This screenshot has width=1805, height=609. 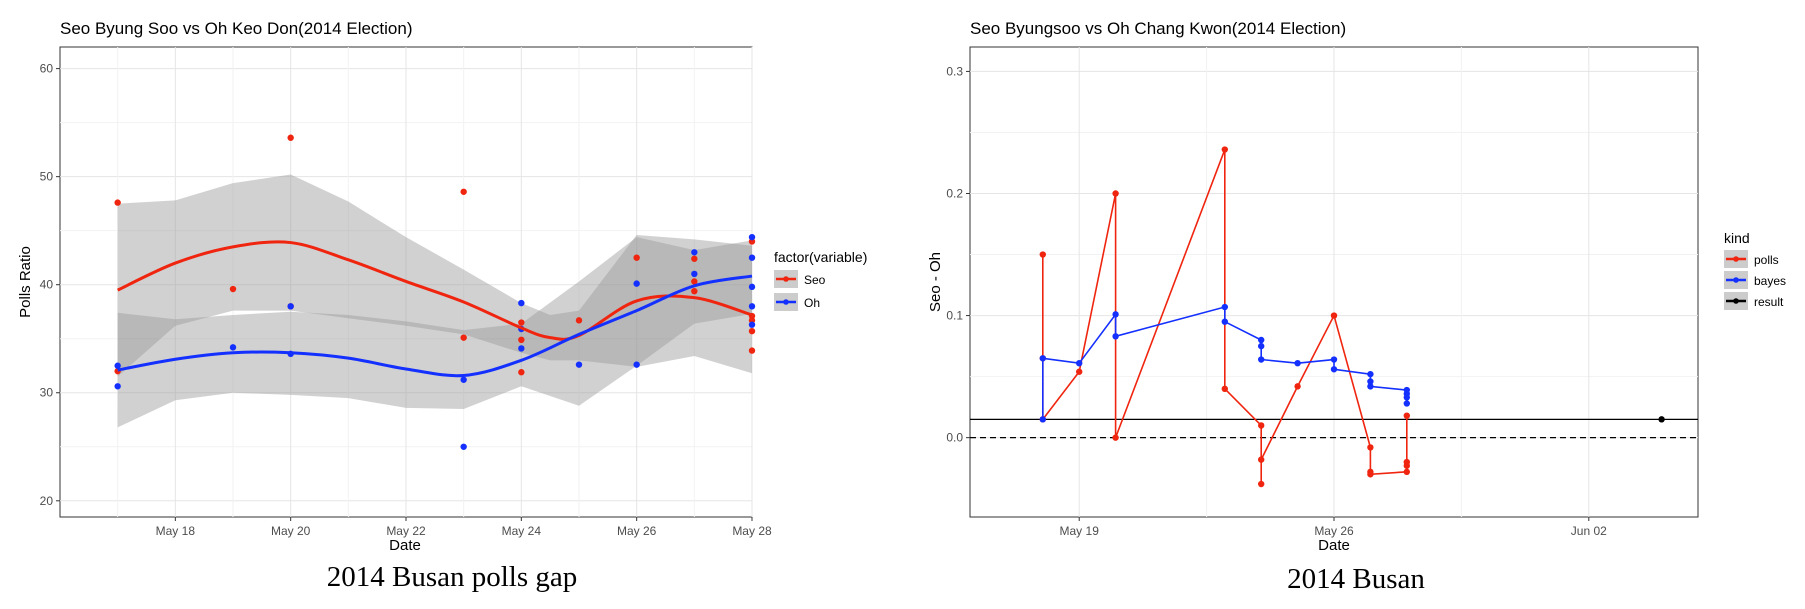 I want to click on chart-right-x-axis-label: Date, so click(x=1334, y=545).